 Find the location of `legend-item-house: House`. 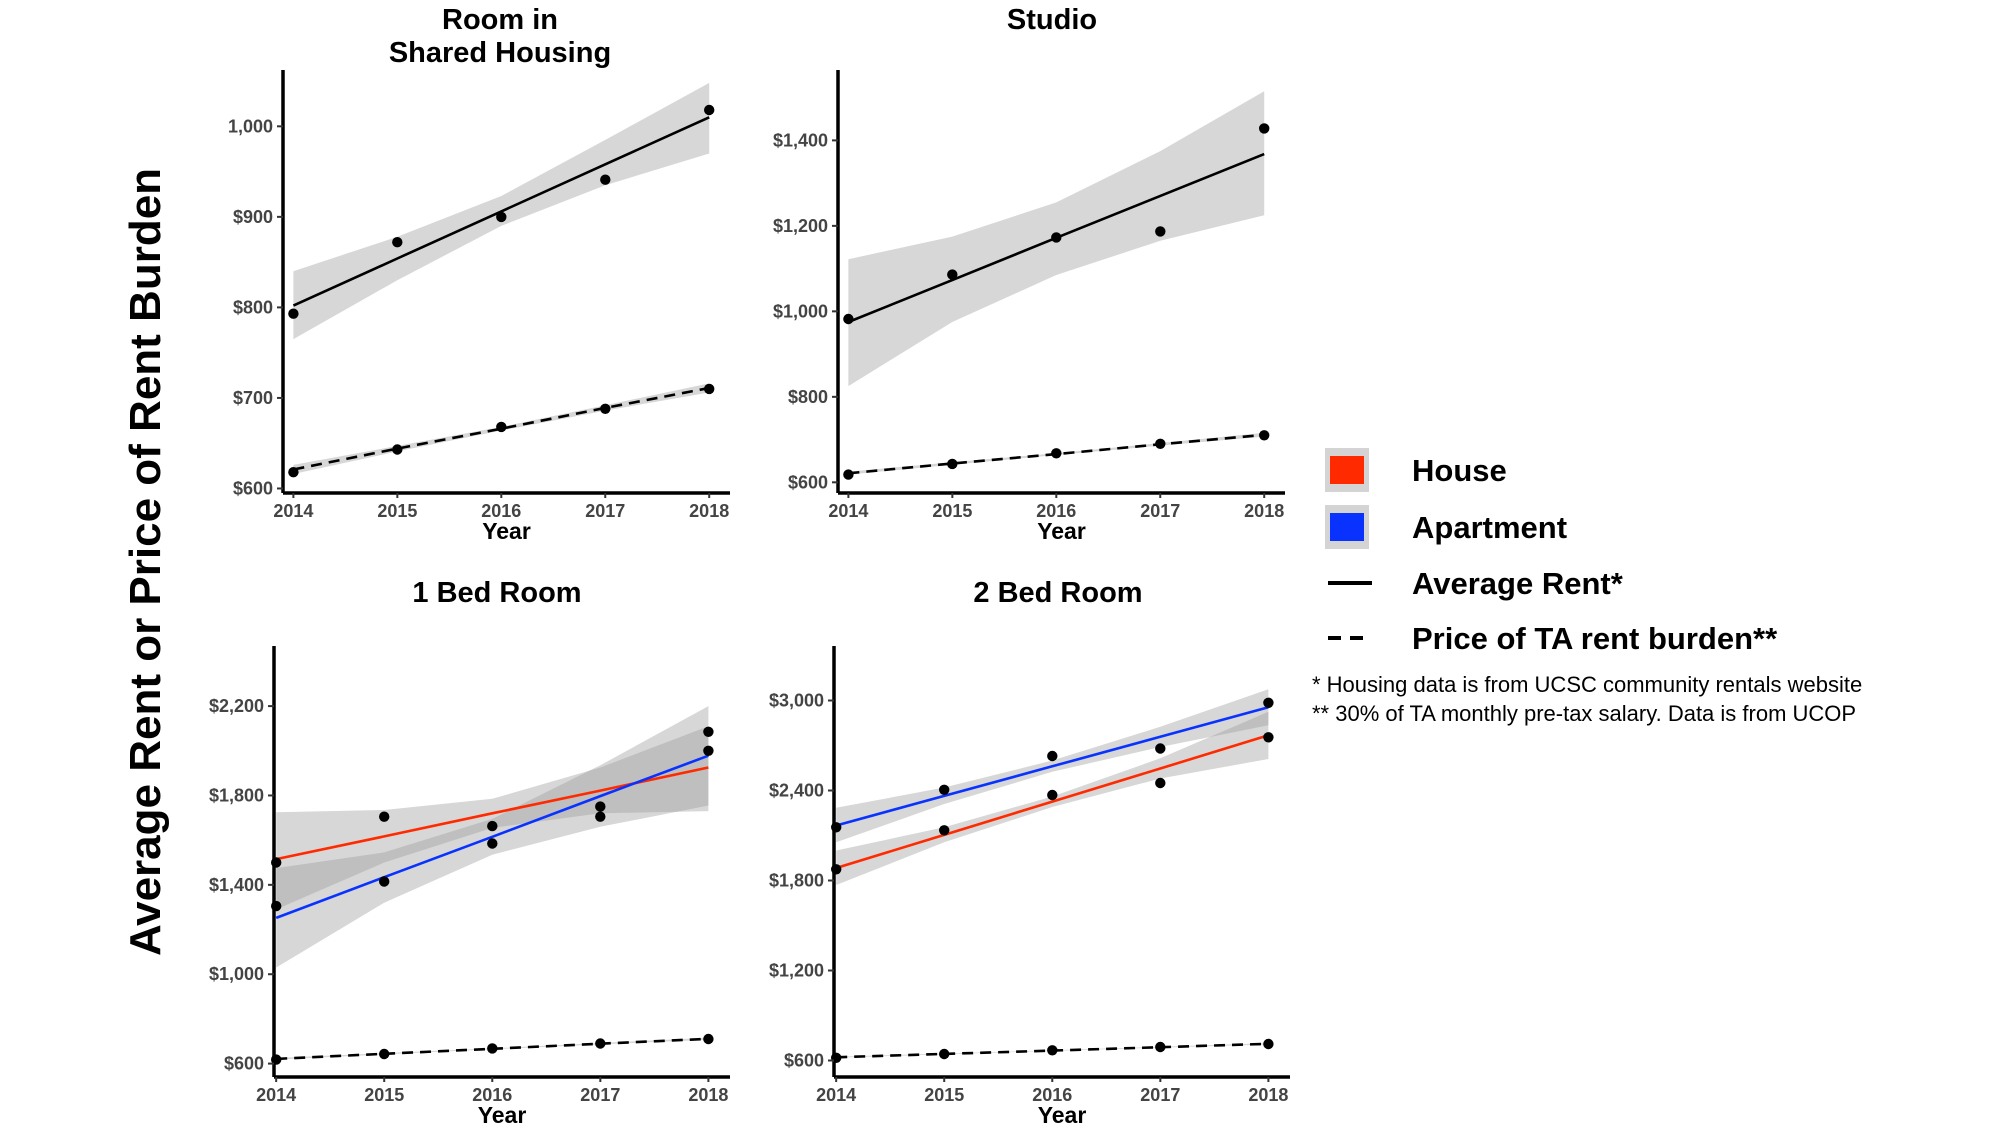

legend-item-house: House is located at coordinates (1416, 470).